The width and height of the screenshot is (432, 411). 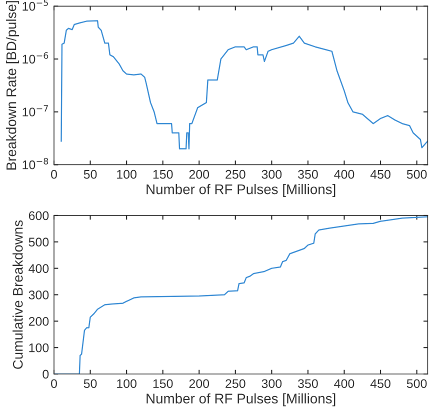 What do you see at coordinates (38, 321) in the screenshot?
I see `y-tick-label: 200` at bounding box center [38, 321].